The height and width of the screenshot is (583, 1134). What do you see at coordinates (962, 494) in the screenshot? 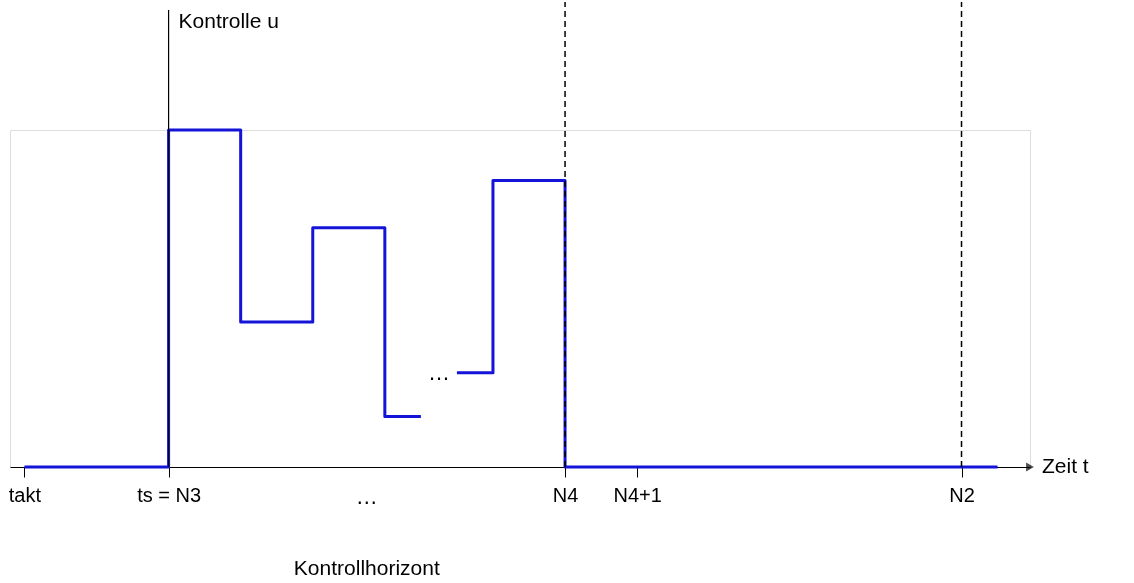
I see `x-tick-label: N2` at bounding box center [962, 494].